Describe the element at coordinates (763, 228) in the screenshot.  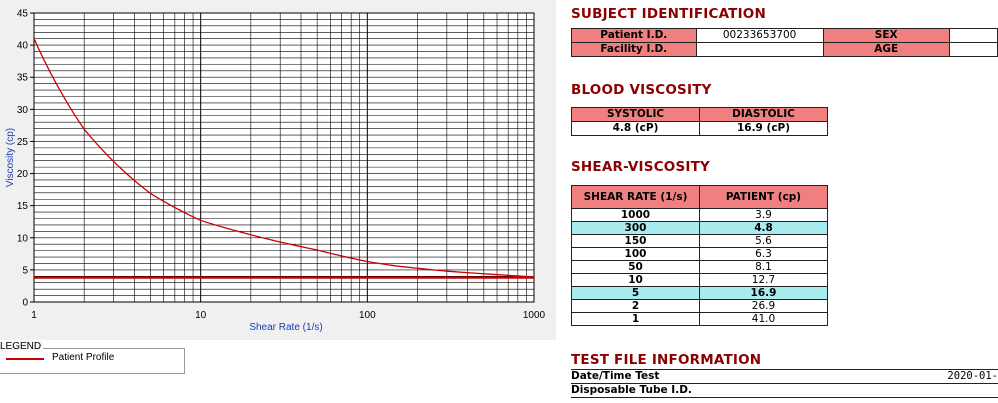
I see `viscosity-cell: 4.8` at that location.